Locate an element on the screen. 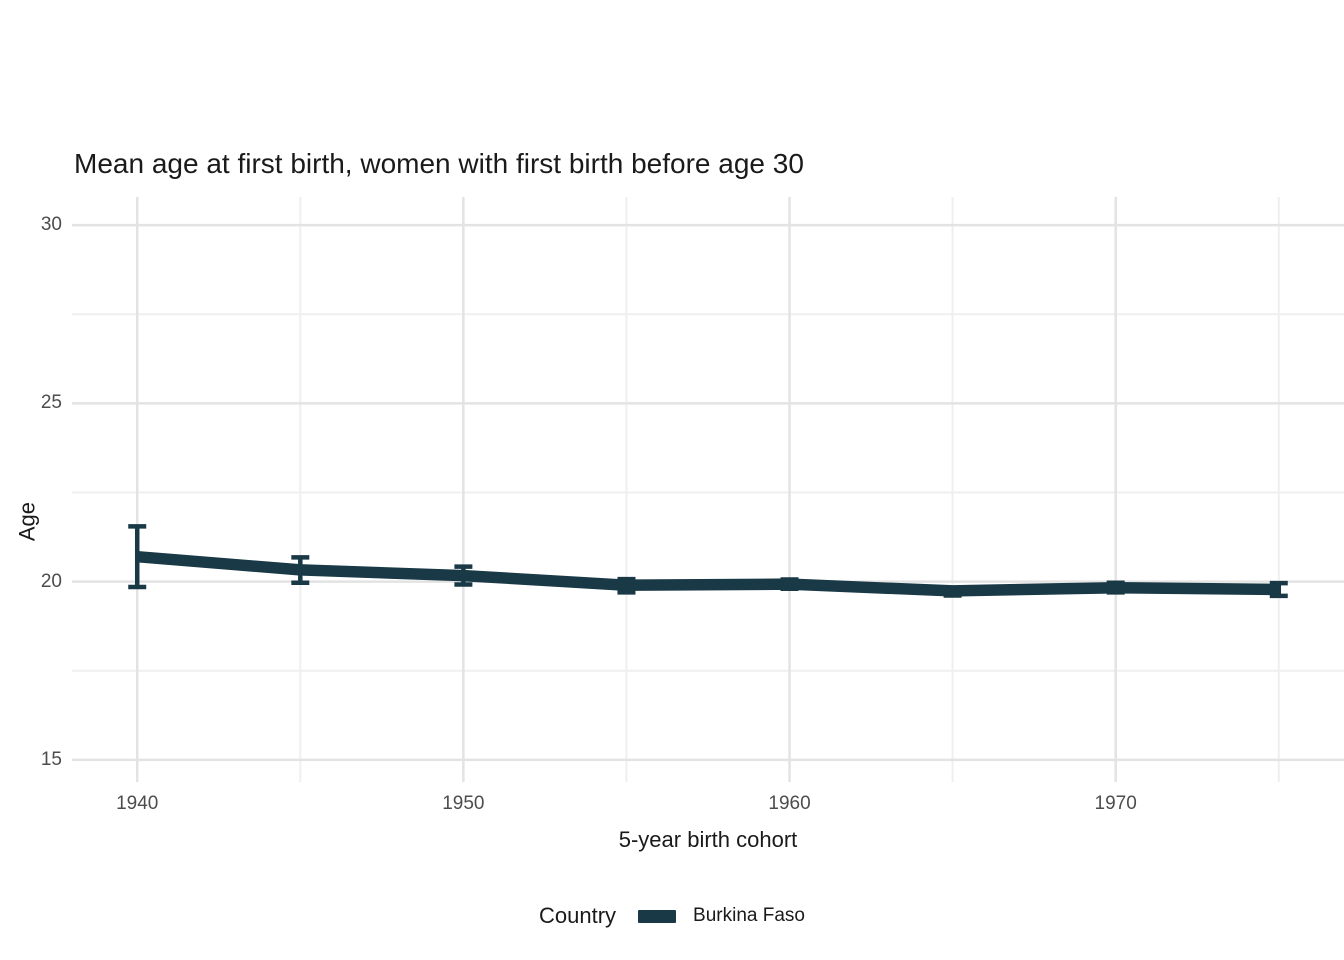 The height and width of the screenshot is (960, 1344). x-tick-label: 1960 is located at coordinates (789, 803).